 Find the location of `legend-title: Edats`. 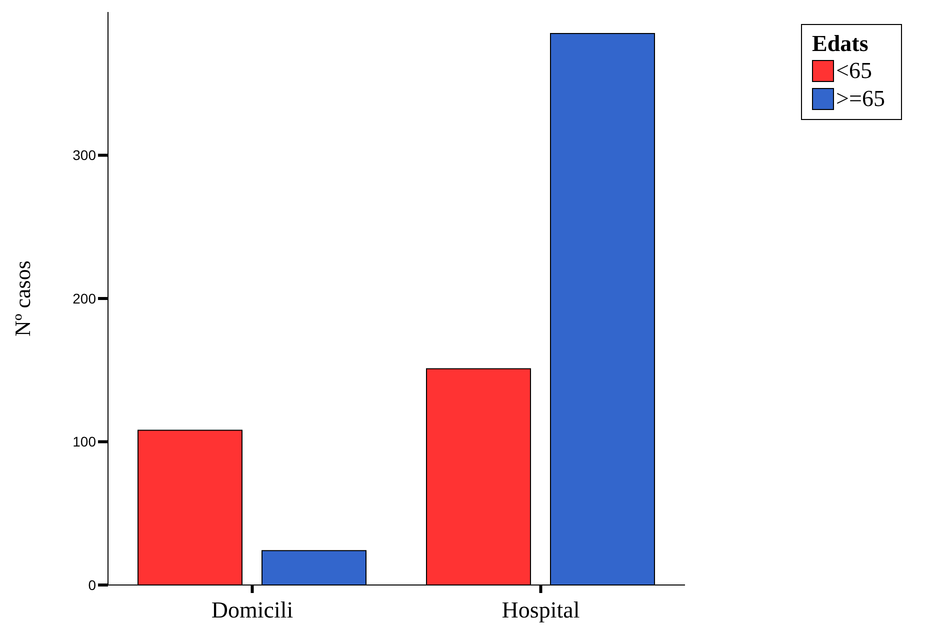

legend-title: Edats is located at coordinates (841, 44).